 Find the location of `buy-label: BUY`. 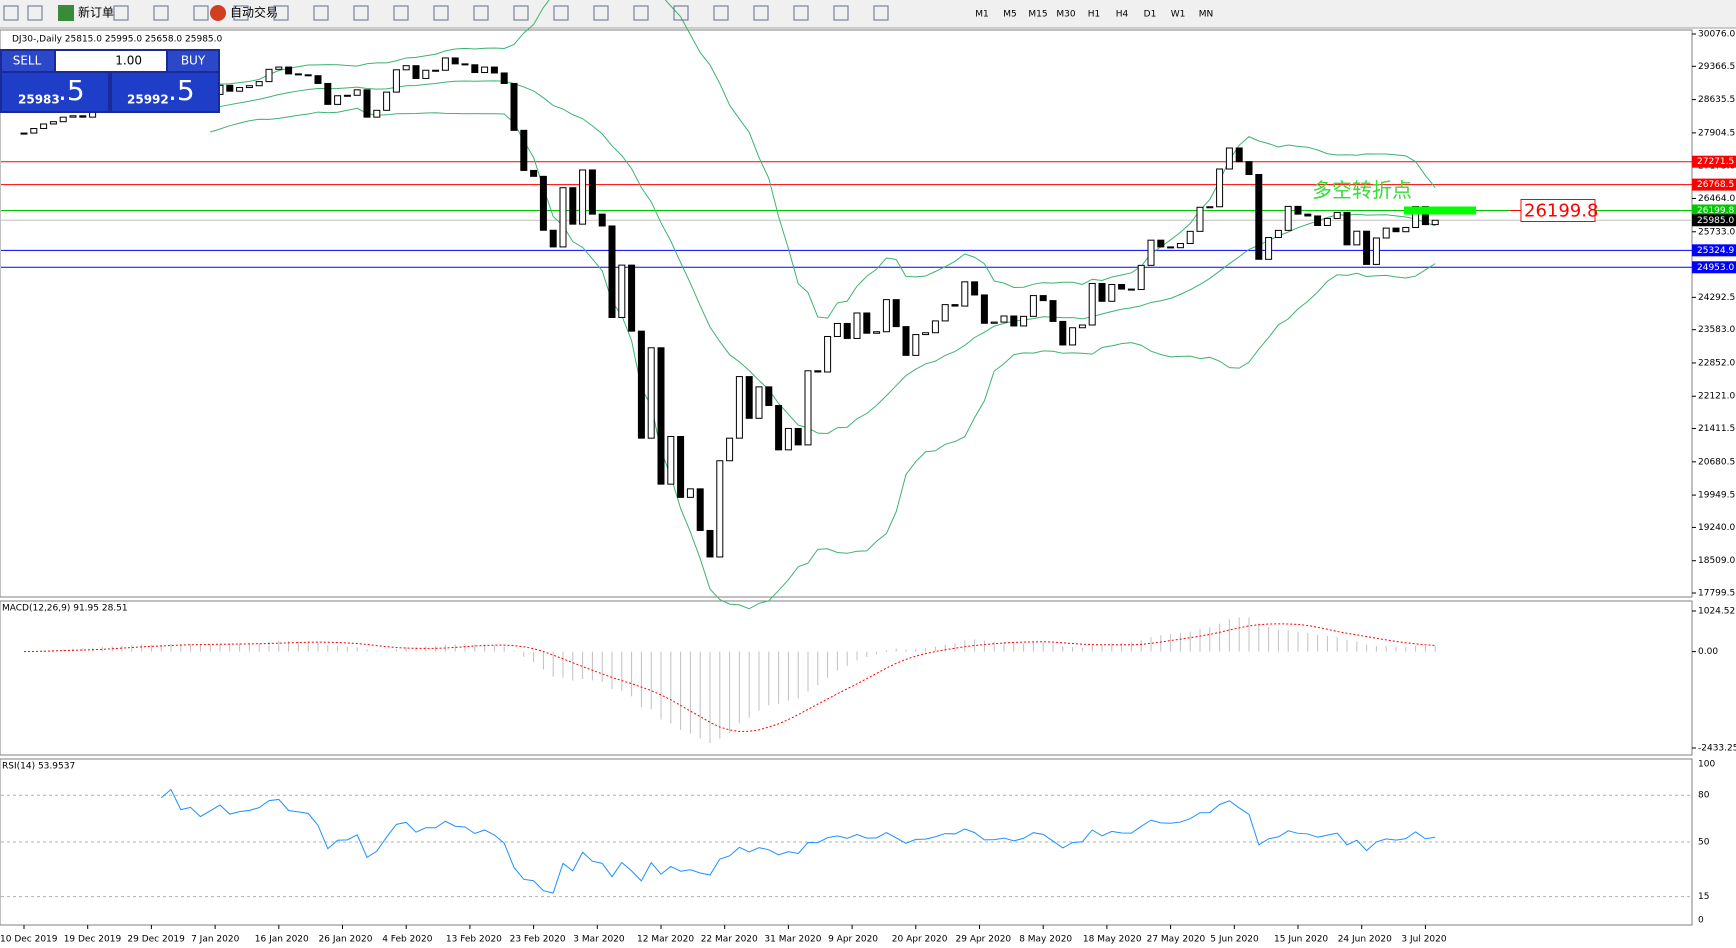

buy-label: BUY is located at coordinates (193, 61).